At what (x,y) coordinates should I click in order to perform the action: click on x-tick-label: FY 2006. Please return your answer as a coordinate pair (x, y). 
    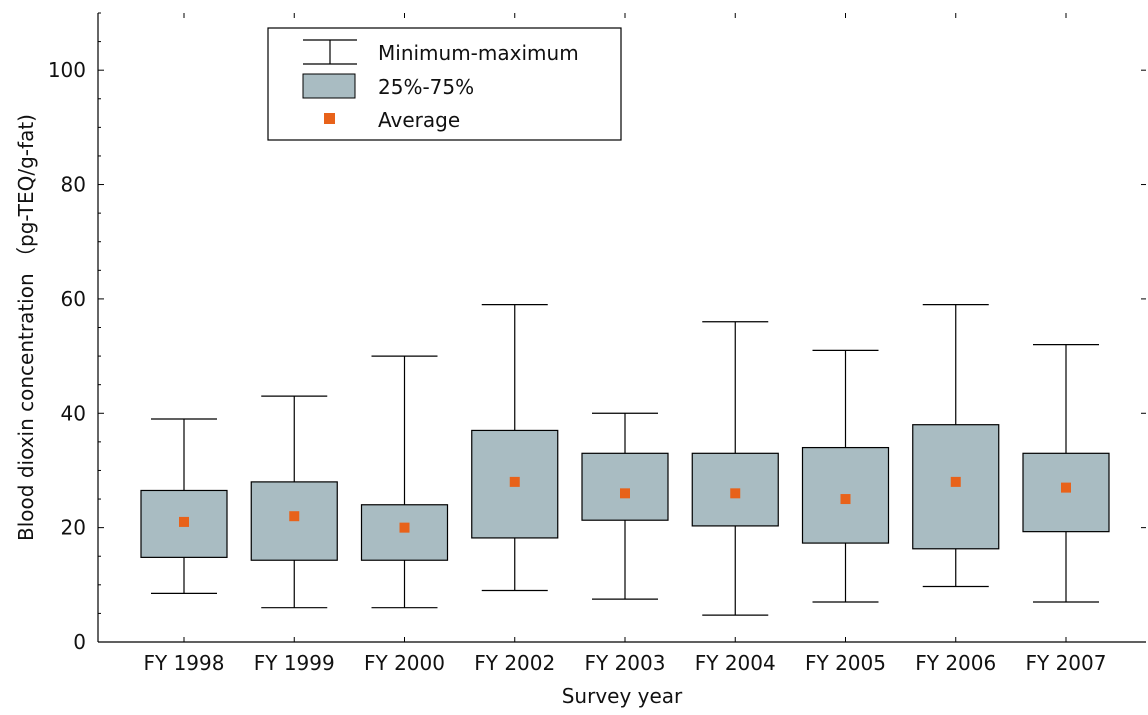
    Looking at the image, I should click on (955, 663).